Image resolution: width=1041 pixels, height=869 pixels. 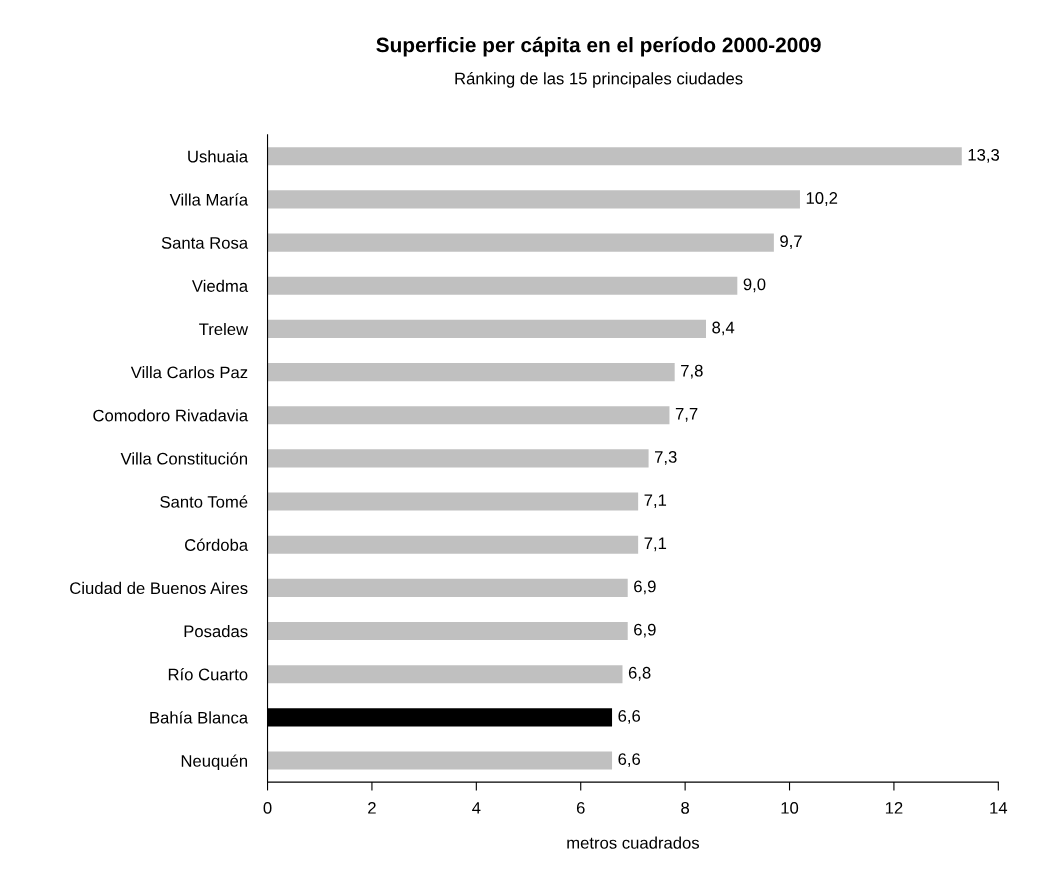 I want to click on x-tick-label: 0, so click(x=267, y=807).